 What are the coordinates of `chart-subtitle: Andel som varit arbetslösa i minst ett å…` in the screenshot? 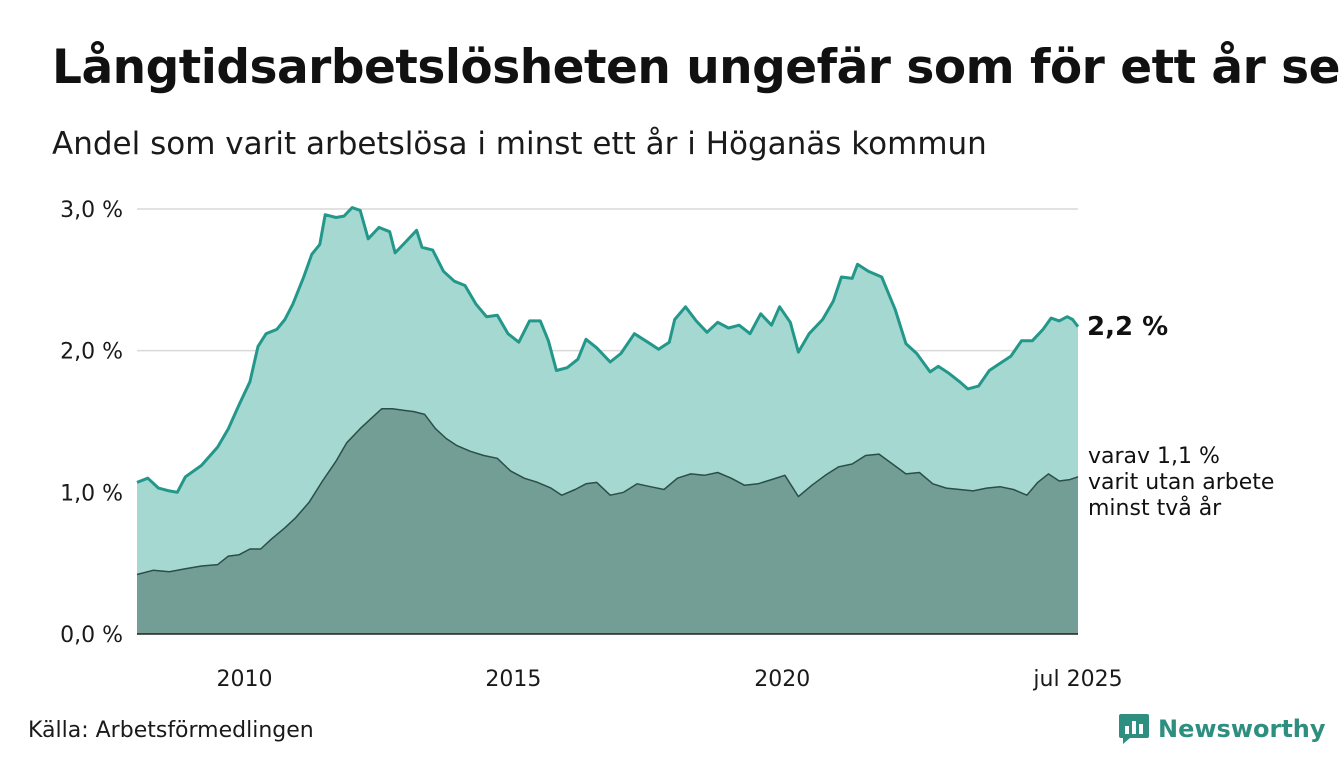 It's located at (519, 144).